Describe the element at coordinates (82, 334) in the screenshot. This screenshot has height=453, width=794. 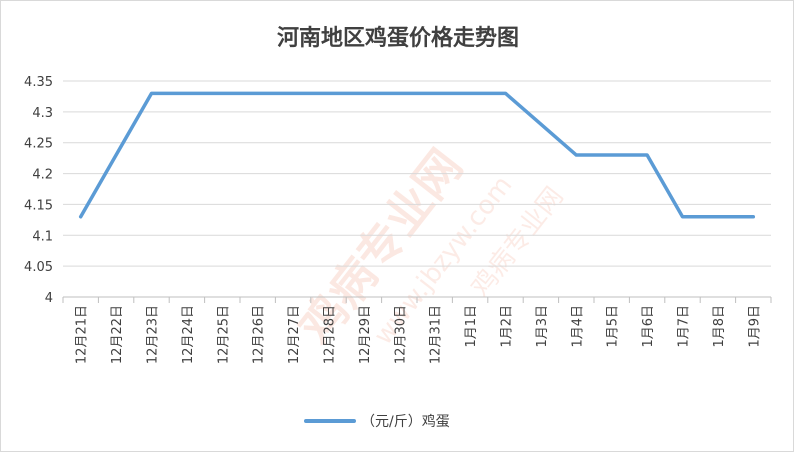
I see `x-tick-label: 12月21日` at that location.